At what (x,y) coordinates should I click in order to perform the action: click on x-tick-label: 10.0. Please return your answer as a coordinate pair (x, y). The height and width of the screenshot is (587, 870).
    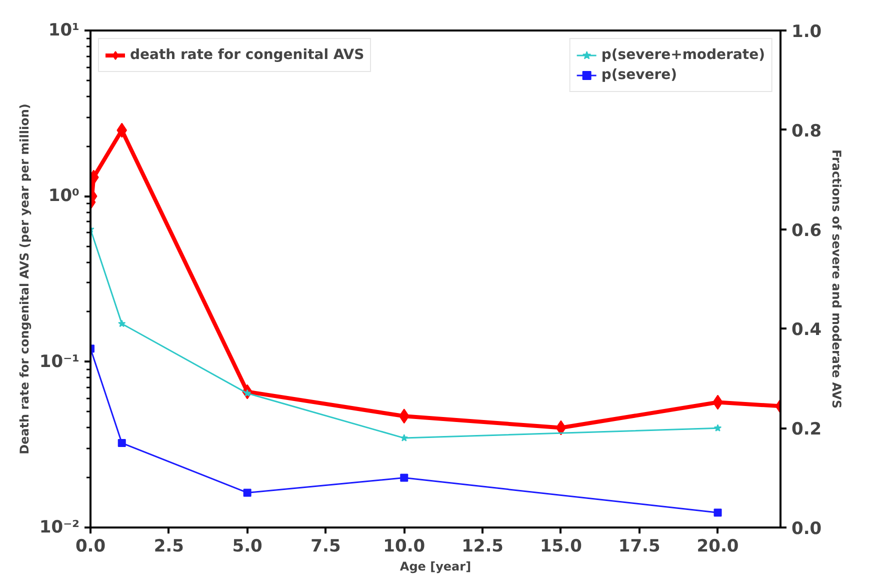
    Looking at the image, I should click on (404, 546).